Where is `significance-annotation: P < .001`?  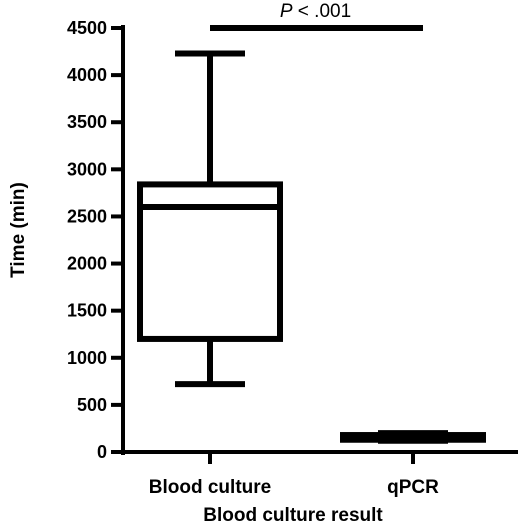 significance-annotation: P < .001 is located at coordinates (316, 16).